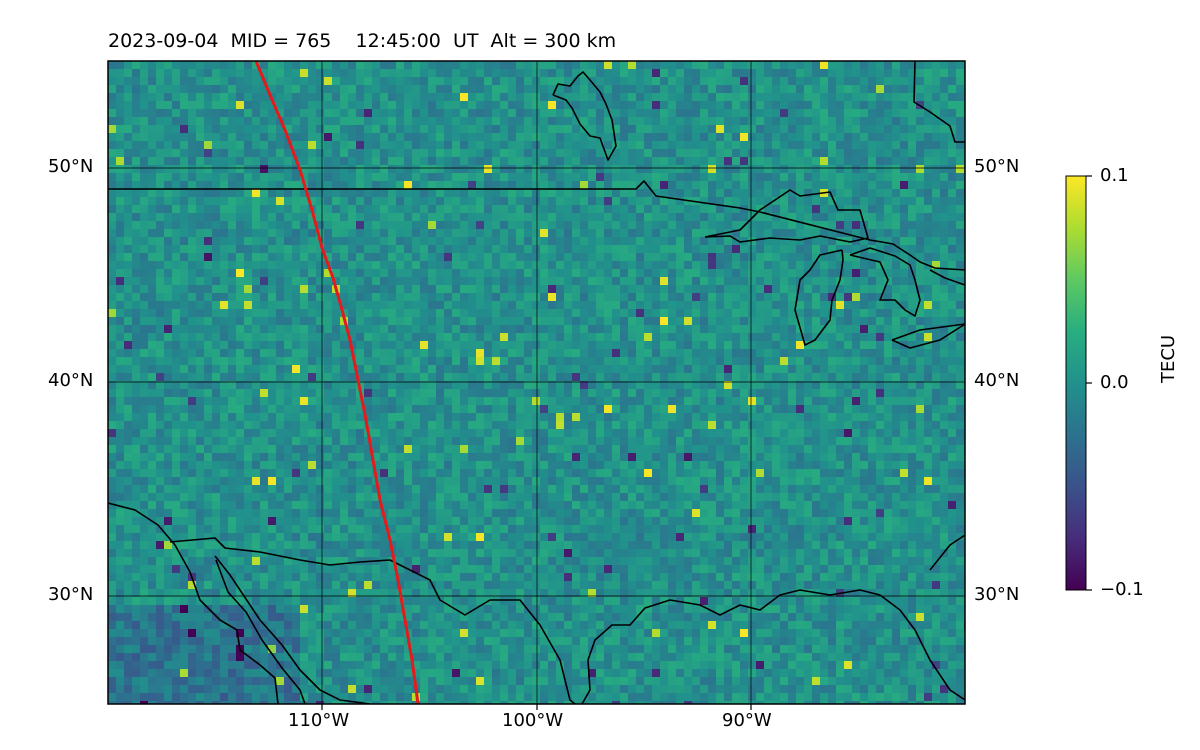  I want to click on lake-huron, so click(885, 282).